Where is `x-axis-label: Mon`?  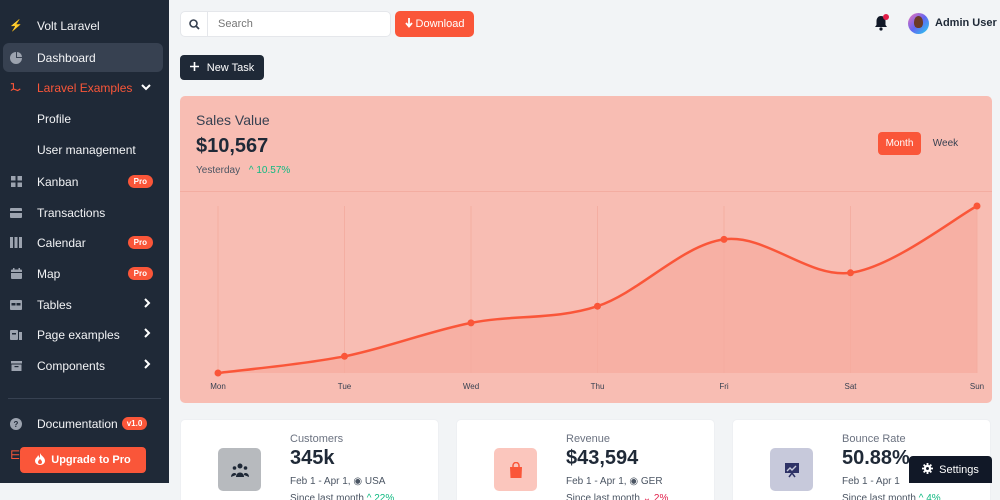 x-axis-label: Mon is located at coordinates (218, 386).